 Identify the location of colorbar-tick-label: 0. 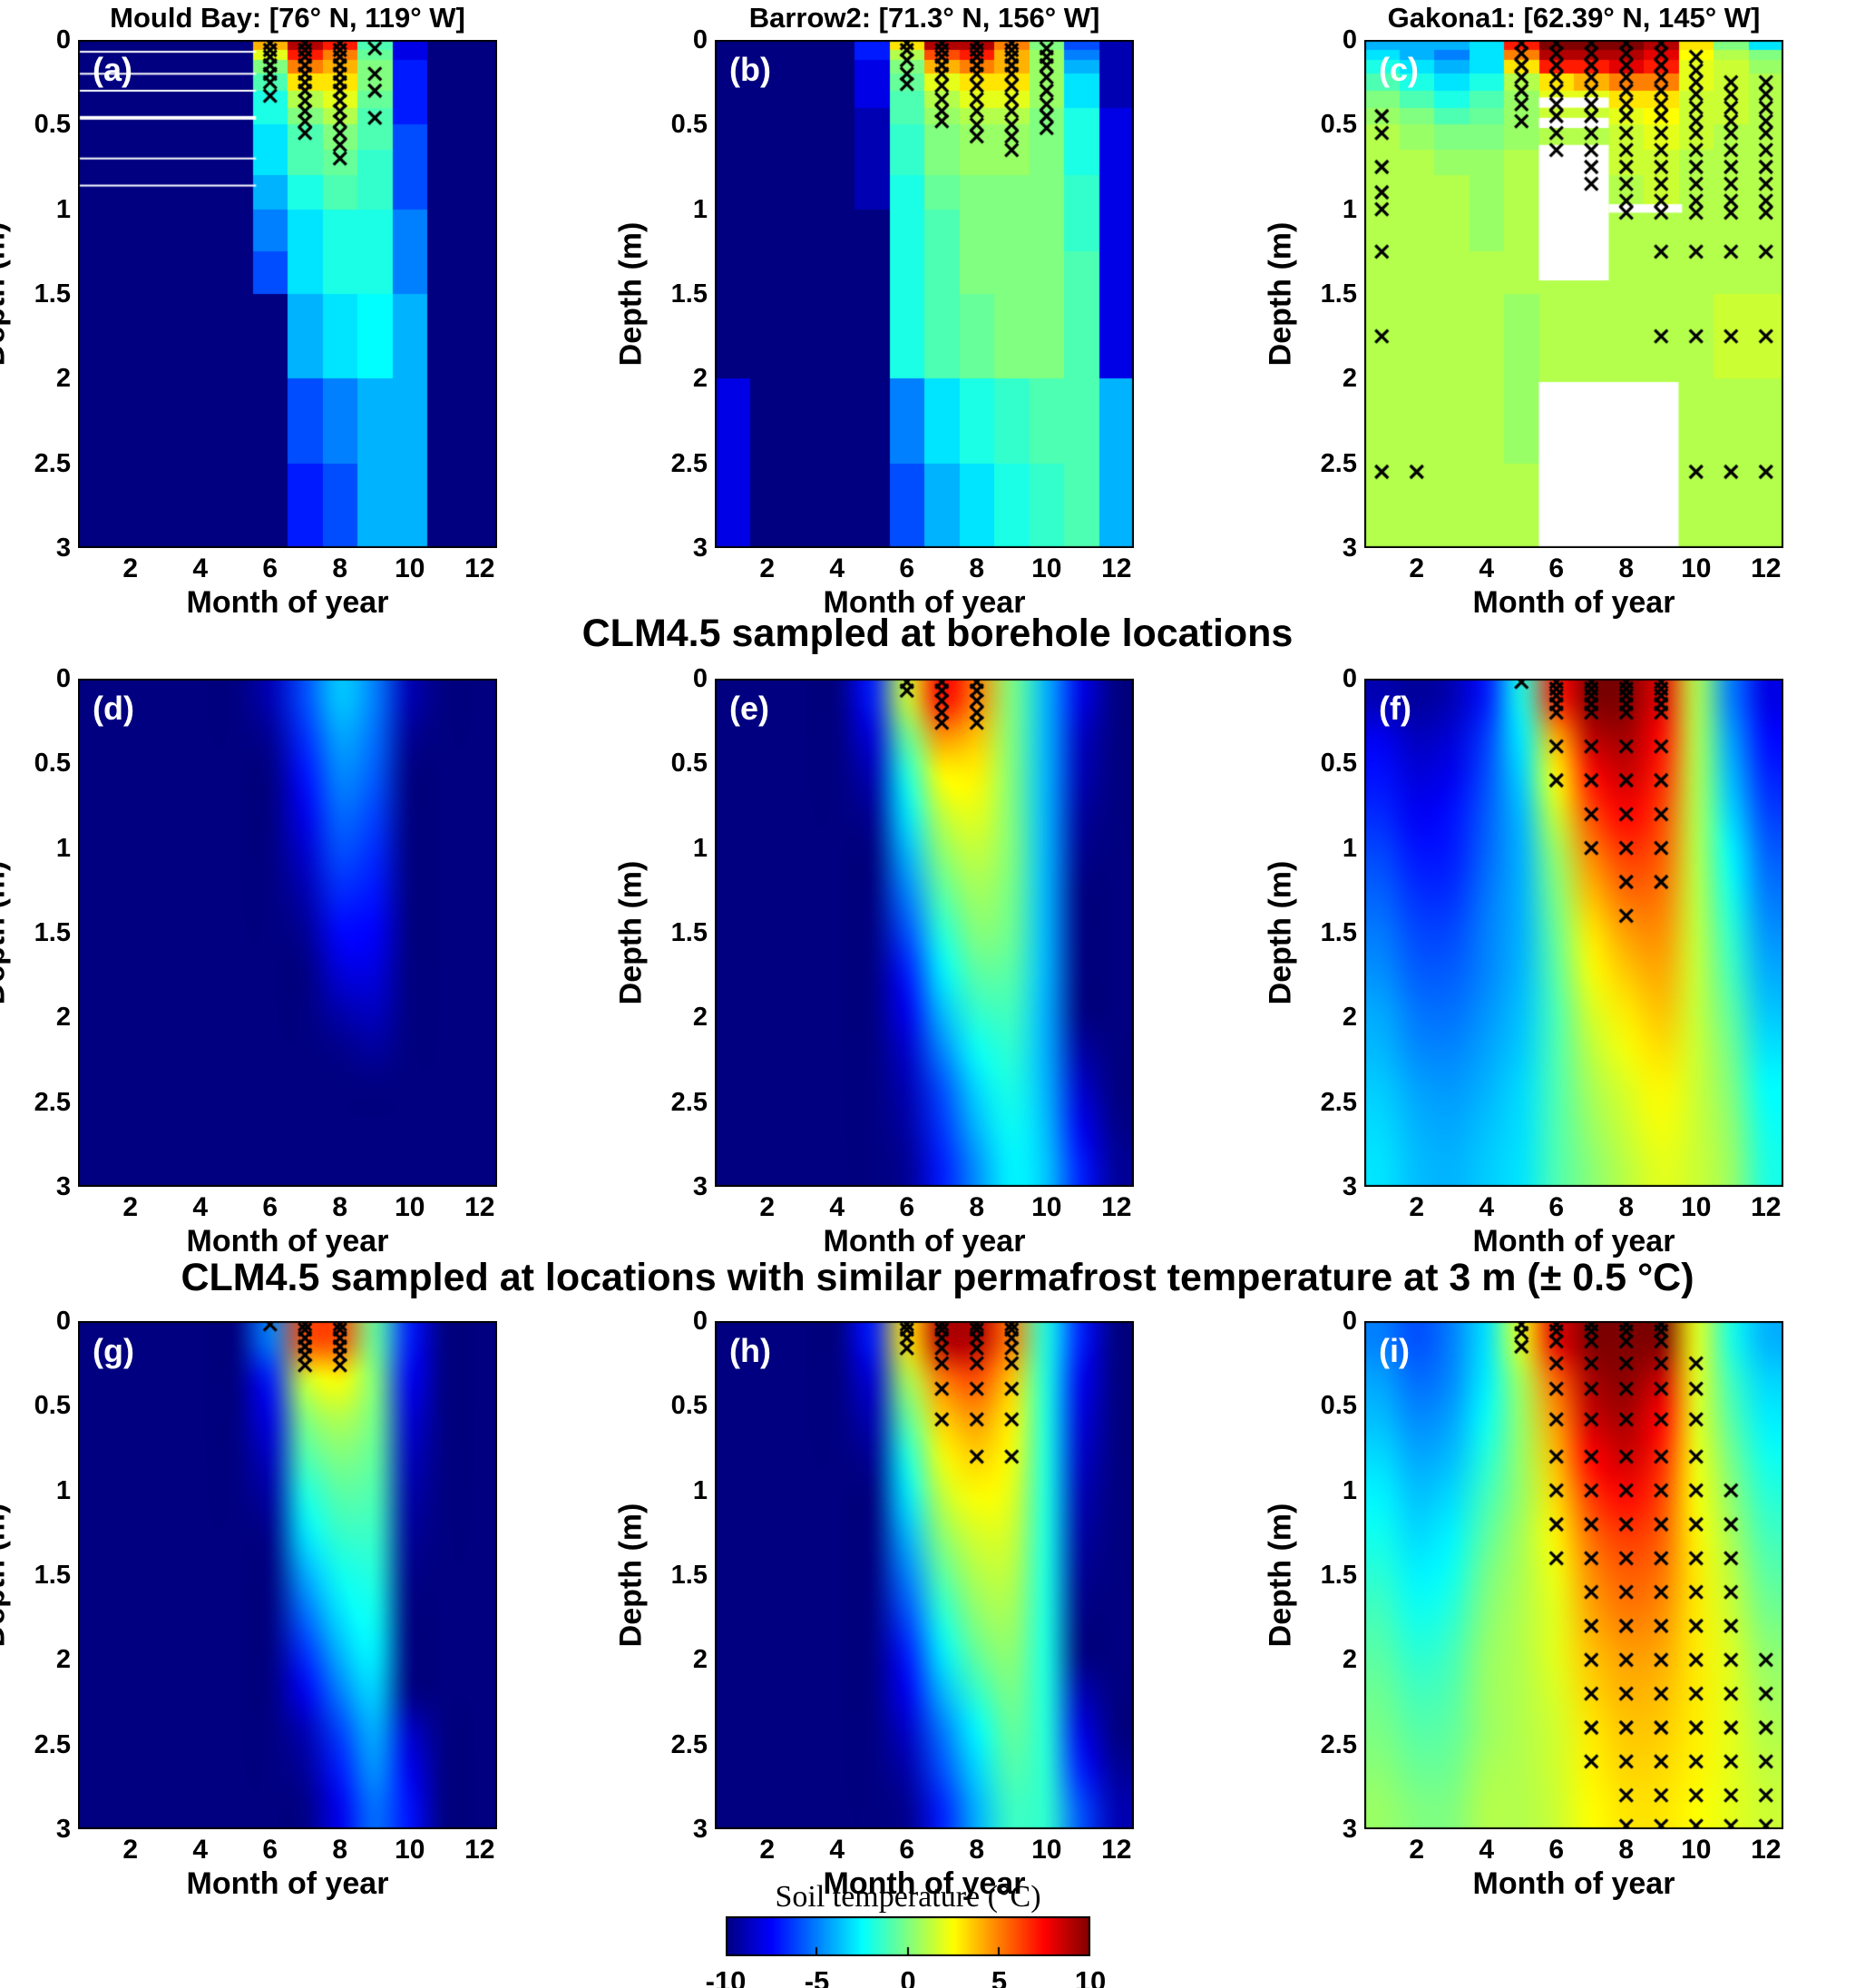
(908, 1976).